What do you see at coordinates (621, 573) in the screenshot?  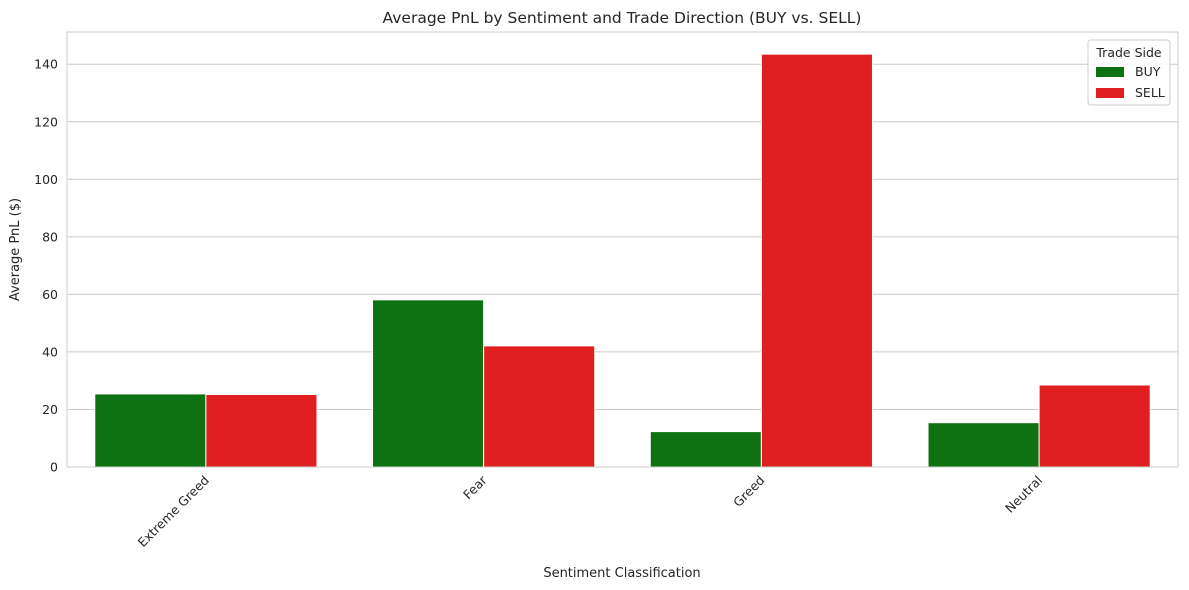 I see `x-axis-title: Sentiment Classification` at bounding box center [621, 573].